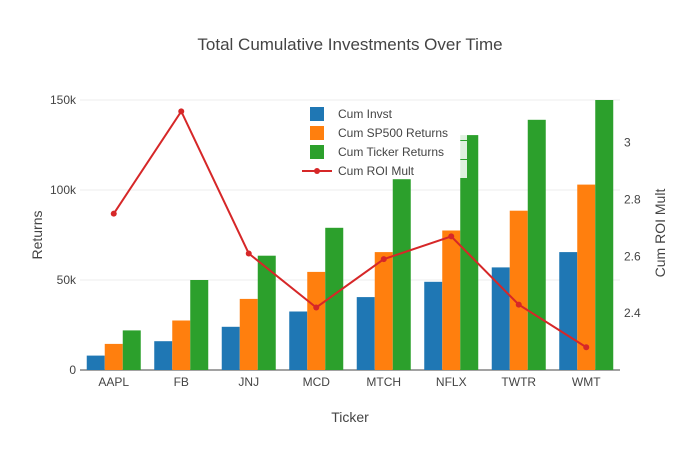 This screenshot has width=700, height=450. I want to click on legend-label-cum-ticker-returns: Cum Ticker Returns, so click(391, 152).